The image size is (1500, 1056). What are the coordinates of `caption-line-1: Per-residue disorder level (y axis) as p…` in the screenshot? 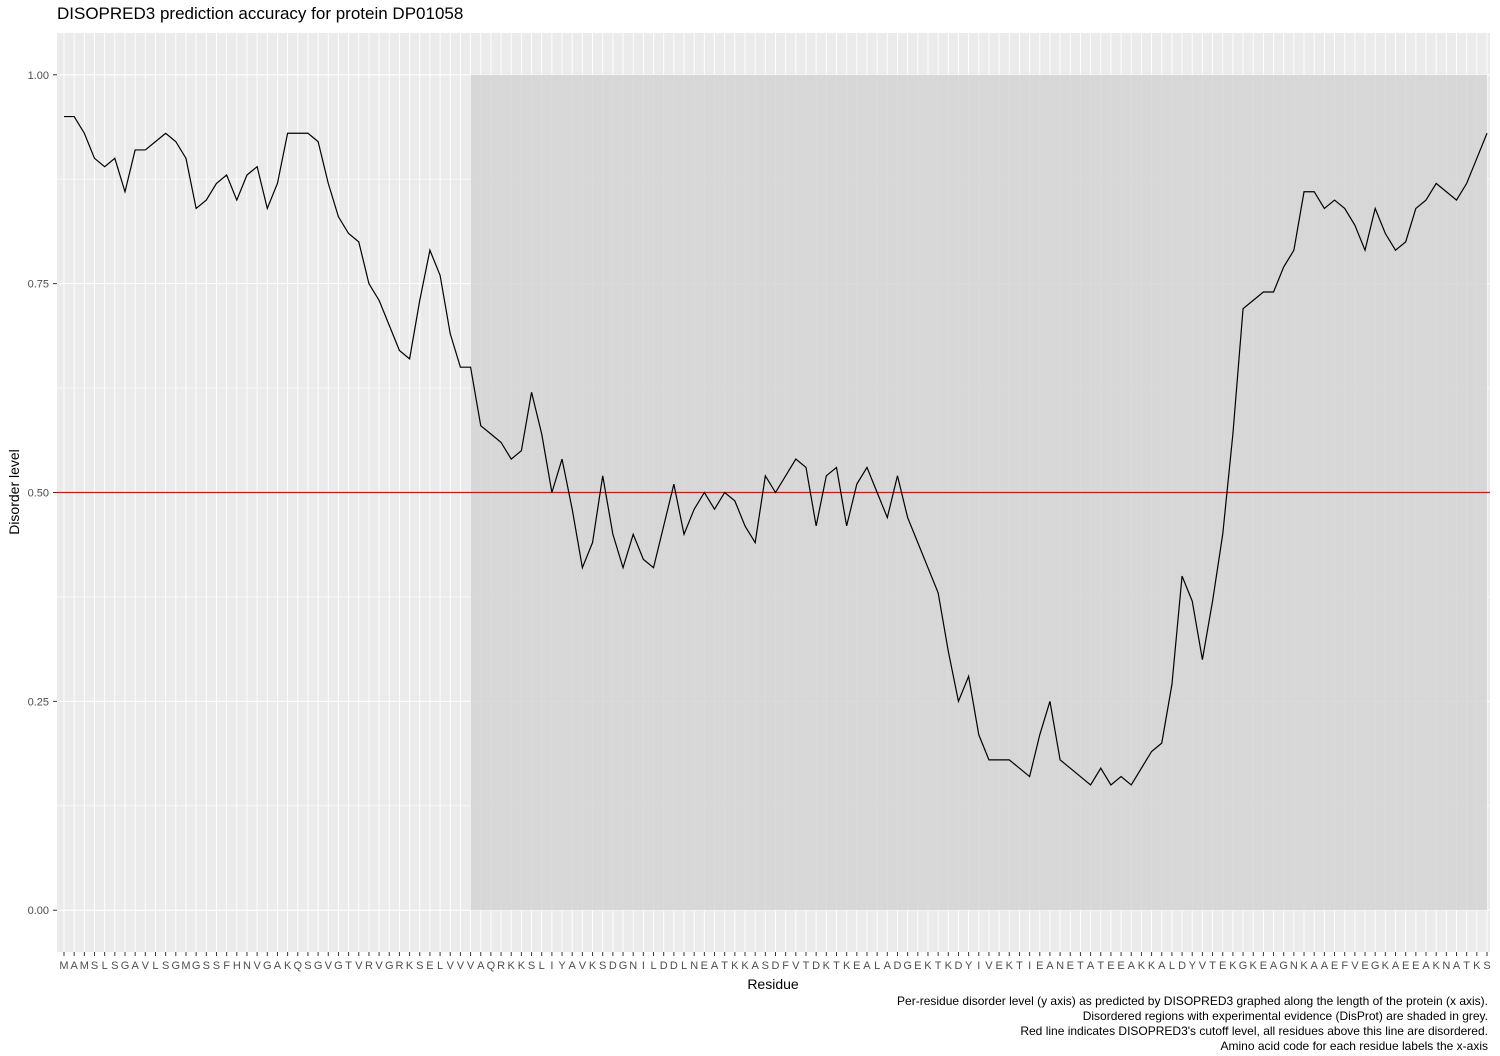 It's located at (1192, 1001).